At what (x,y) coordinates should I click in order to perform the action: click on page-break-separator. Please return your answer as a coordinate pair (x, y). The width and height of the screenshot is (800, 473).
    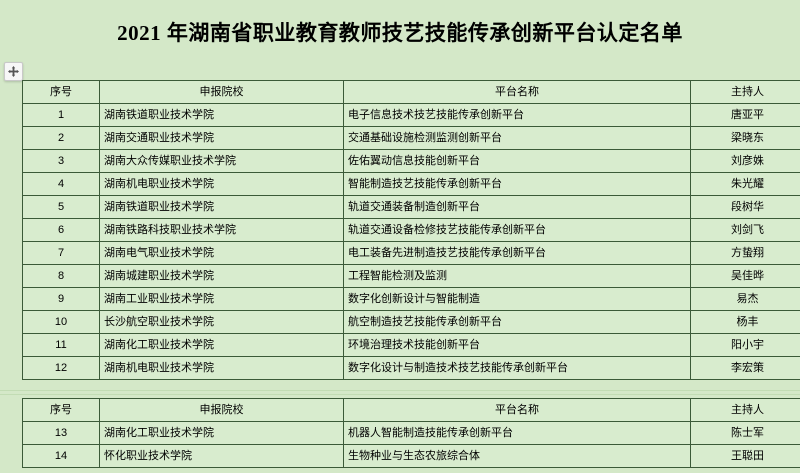
    Looking at the image, I should click on (400, 392).